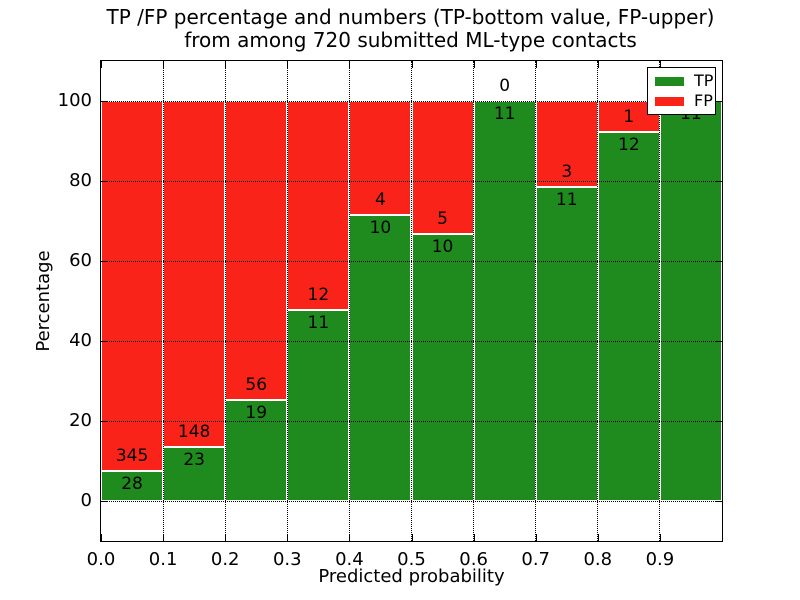  What do you see at coordinates (287, 559) in the screenshot?
I see `x-tick-label: 0.3` at bounding box center [287, 559].